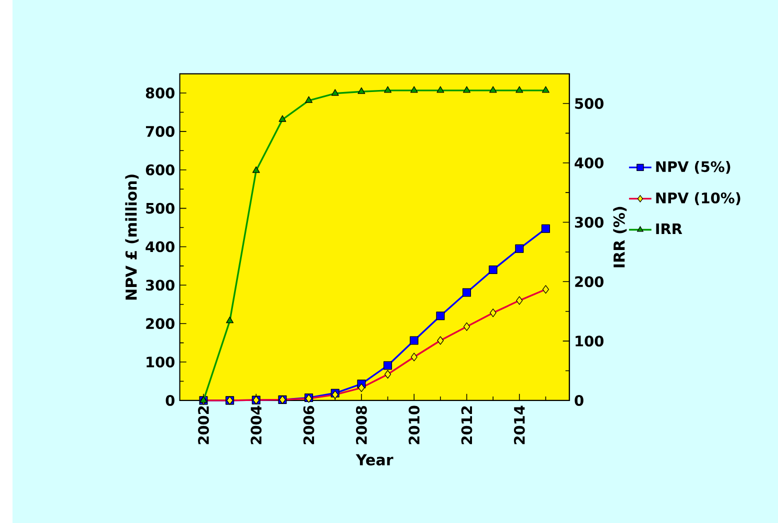 The image size is (778, 523). What do you see at coordinates (698, 198) in the screenshot?
I see `legend-label: NPV (10%)` at bounding box center [698, 198].